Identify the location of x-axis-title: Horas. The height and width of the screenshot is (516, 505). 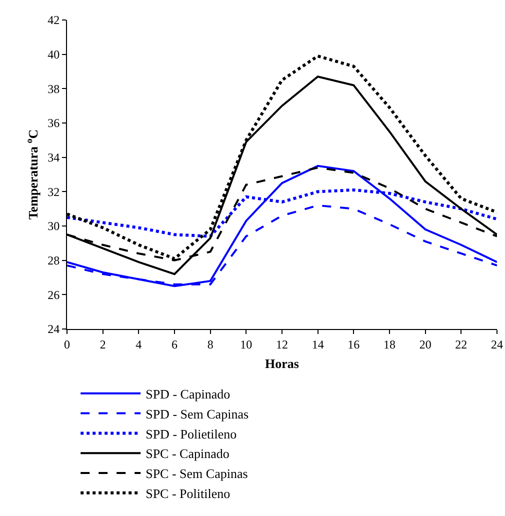
(282, 363).